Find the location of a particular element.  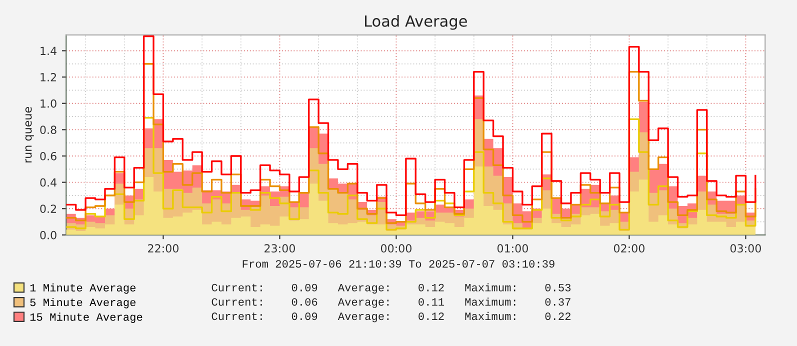

legend-label: 5 Minute Average is located at coordinates (83, 303).